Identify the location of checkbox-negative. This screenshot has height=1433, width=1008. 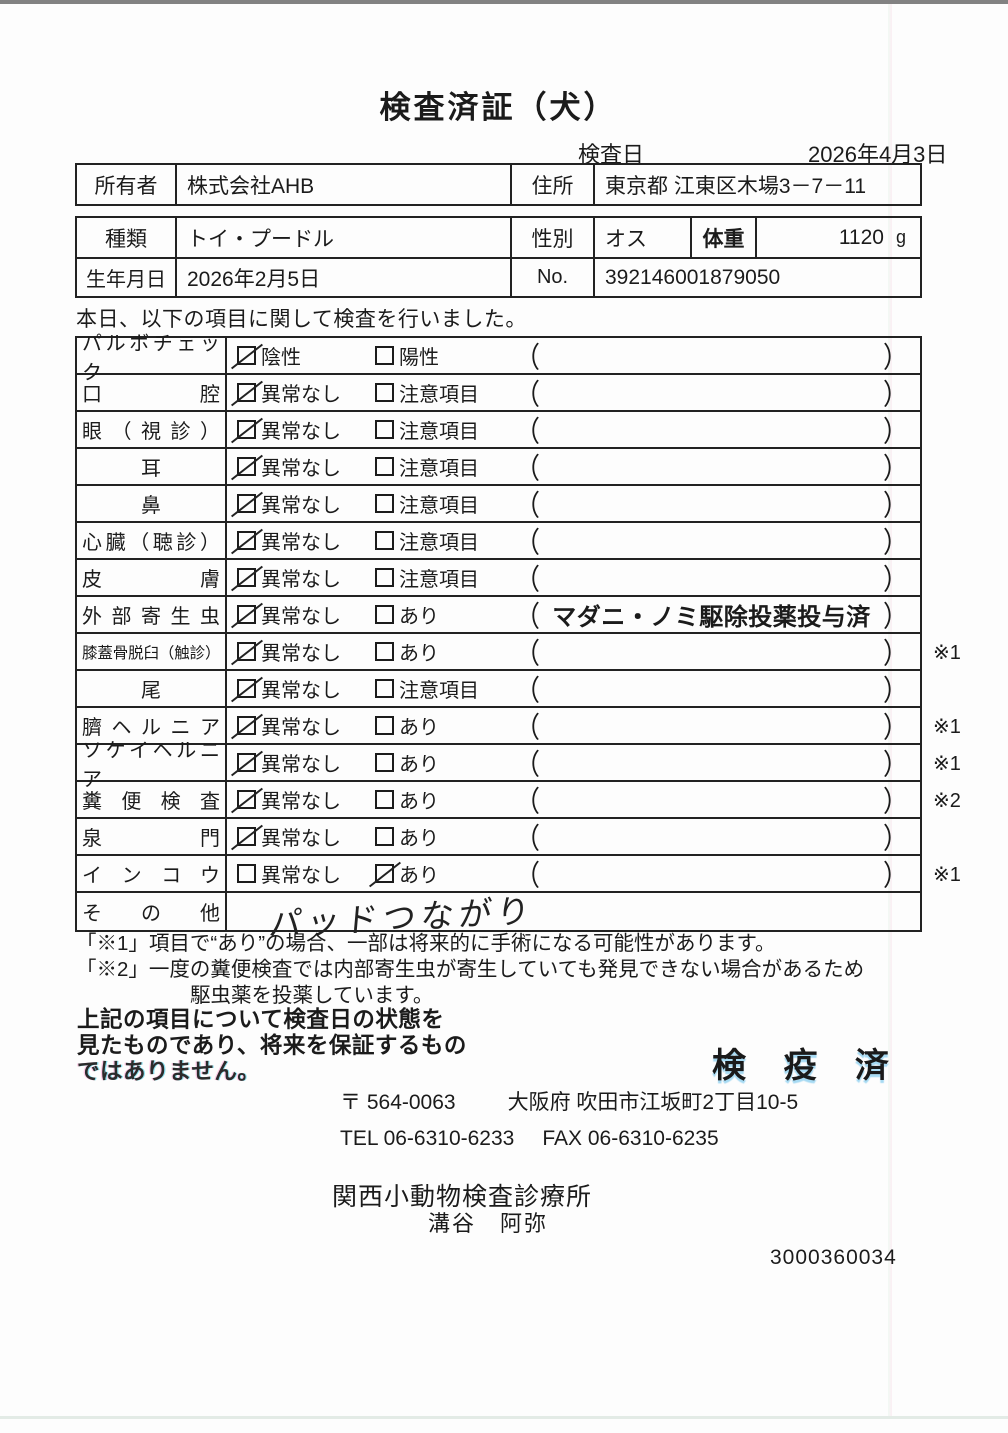
(246, 355).